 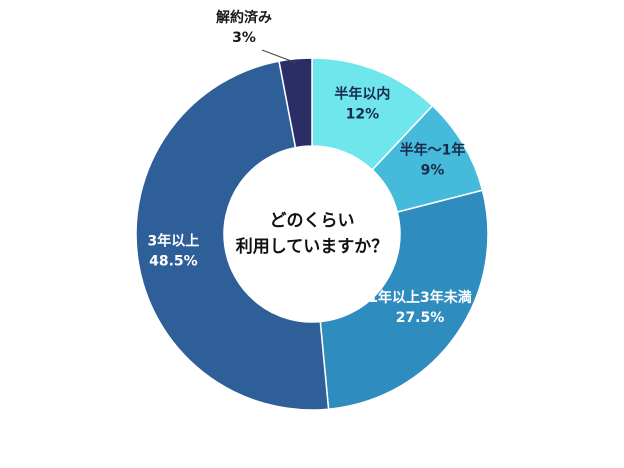 I want to click on slice-2-value-label: 9%, so click(x=433, y=171).